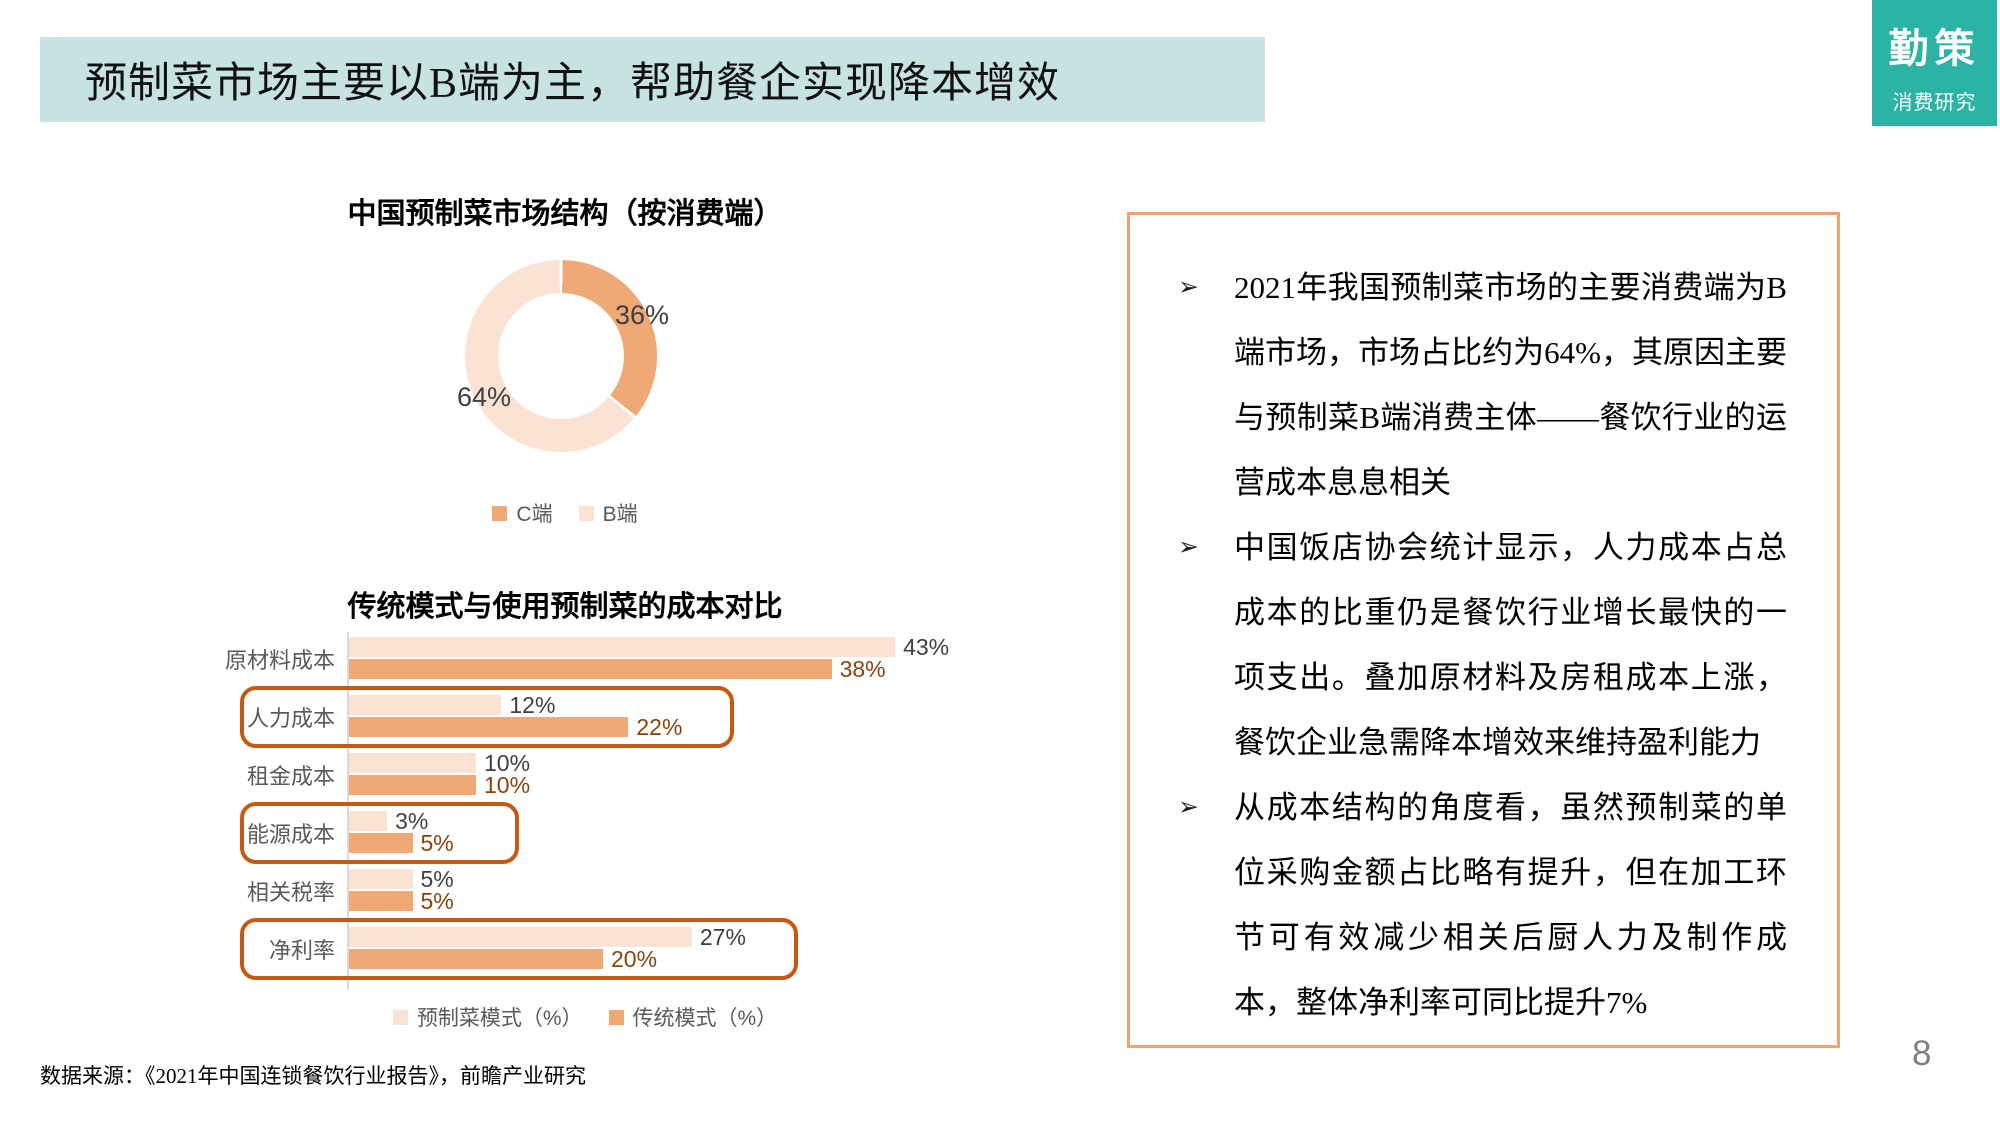 Image resolution: width=2000 pixels, height=1125 pixels. I want to click on bar-group: 10% 10%, so click(674, 774).